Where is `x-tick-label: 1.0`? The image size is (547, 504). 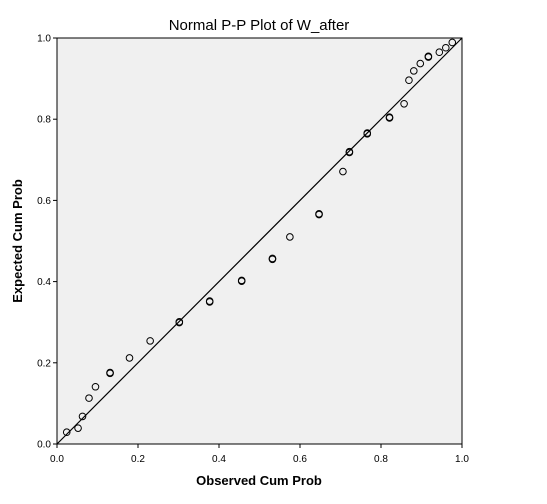
x-tick-label: 1.0 is located at coordinates (462, 459).